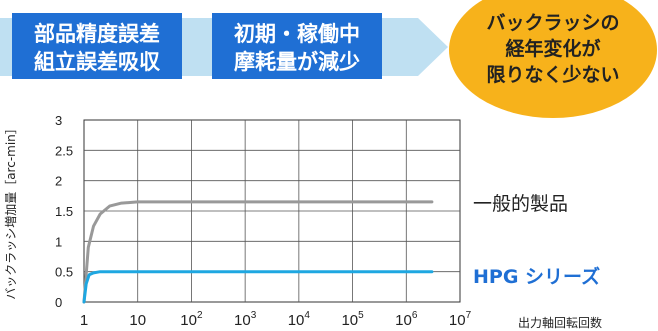  I want to click on result-line2: 経年変化が, so click(552, 48).